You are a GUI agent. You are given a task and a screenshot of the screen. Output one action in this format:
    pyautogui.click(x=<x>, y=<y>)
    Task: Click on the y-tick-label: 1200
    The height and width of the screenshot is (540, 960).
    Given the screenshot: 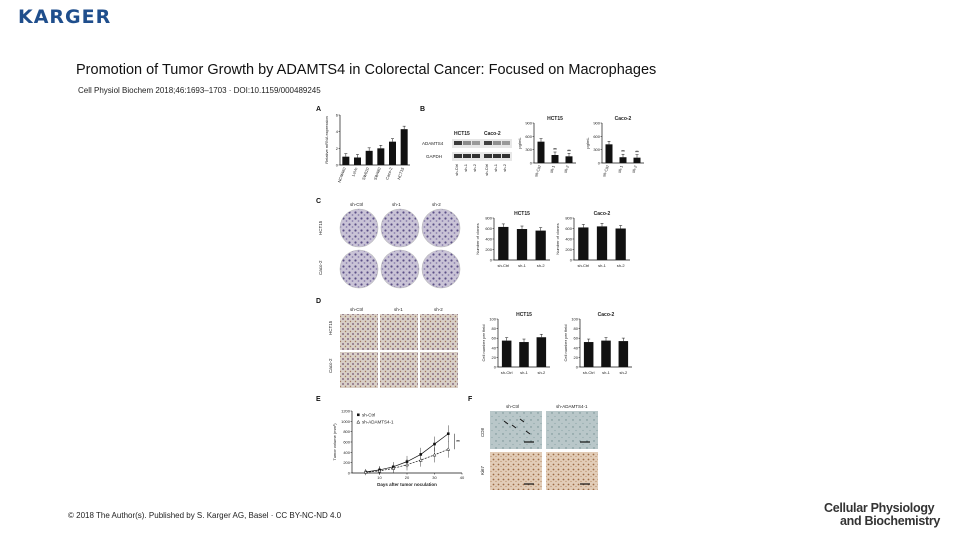 What is the action you would take?
    pyautogui.click(x=346, y=411)
    